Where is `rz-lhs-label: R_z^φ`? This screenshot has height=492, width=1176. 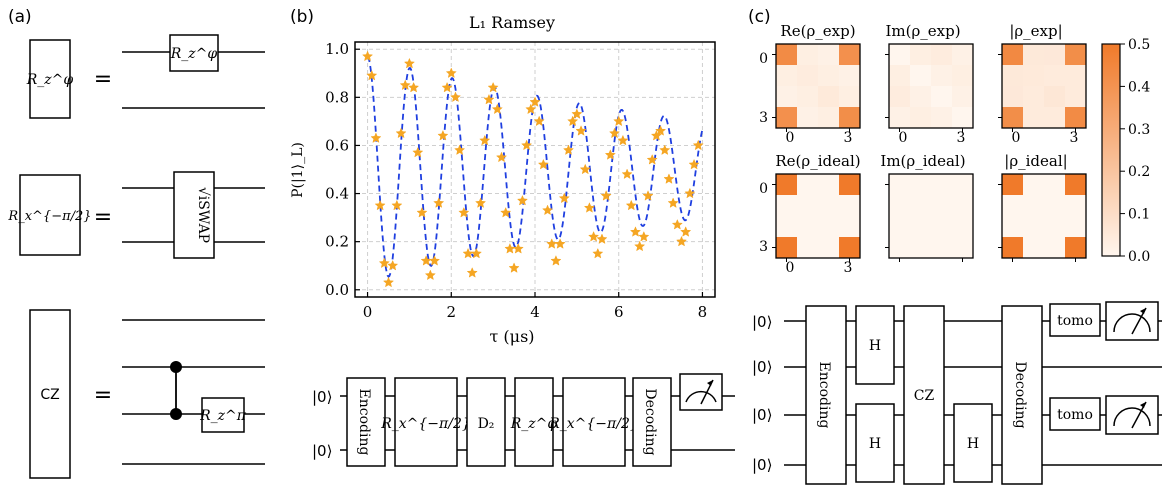
rz-lhs-label: R_z^φ is located at coordinates (50, 80).